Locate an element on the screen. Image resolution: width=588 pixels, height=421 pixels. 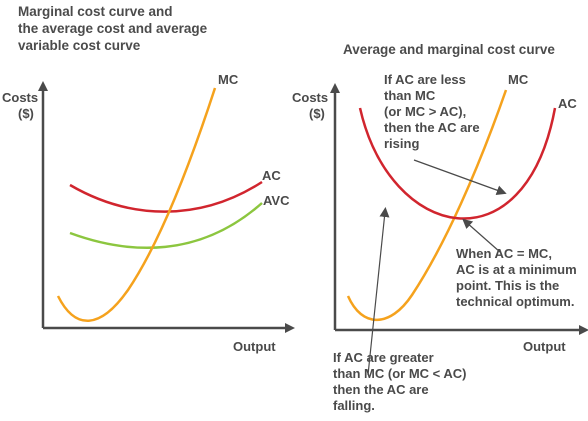
left-ac-curve is located at coordinates (166, 196).